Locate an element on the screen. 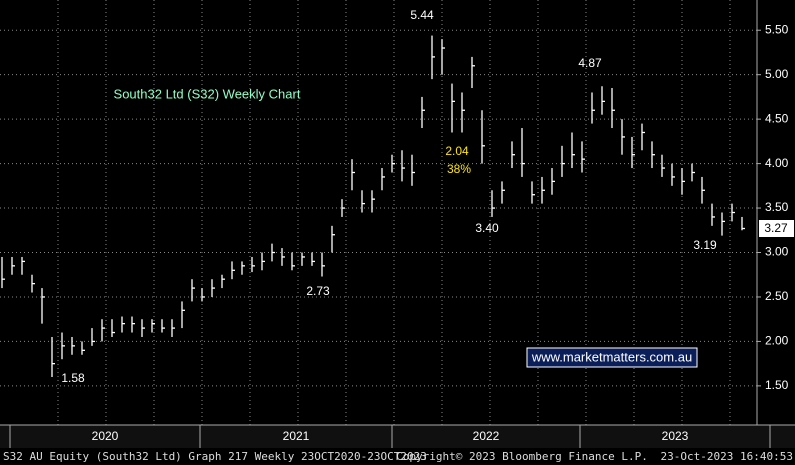 The width and height of the screenshot is (795, 465). year-label: 2023 is located at coordinates (675, 436).